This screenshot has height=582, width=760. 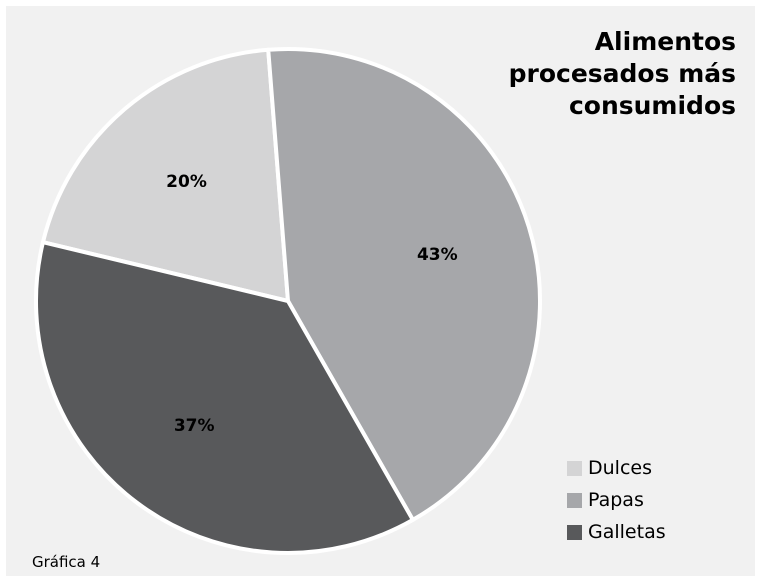 What do you see at coordinates (627, 532) in the screenshot?
I see `legend-label: Galletas` at bounding box center [627, 532].